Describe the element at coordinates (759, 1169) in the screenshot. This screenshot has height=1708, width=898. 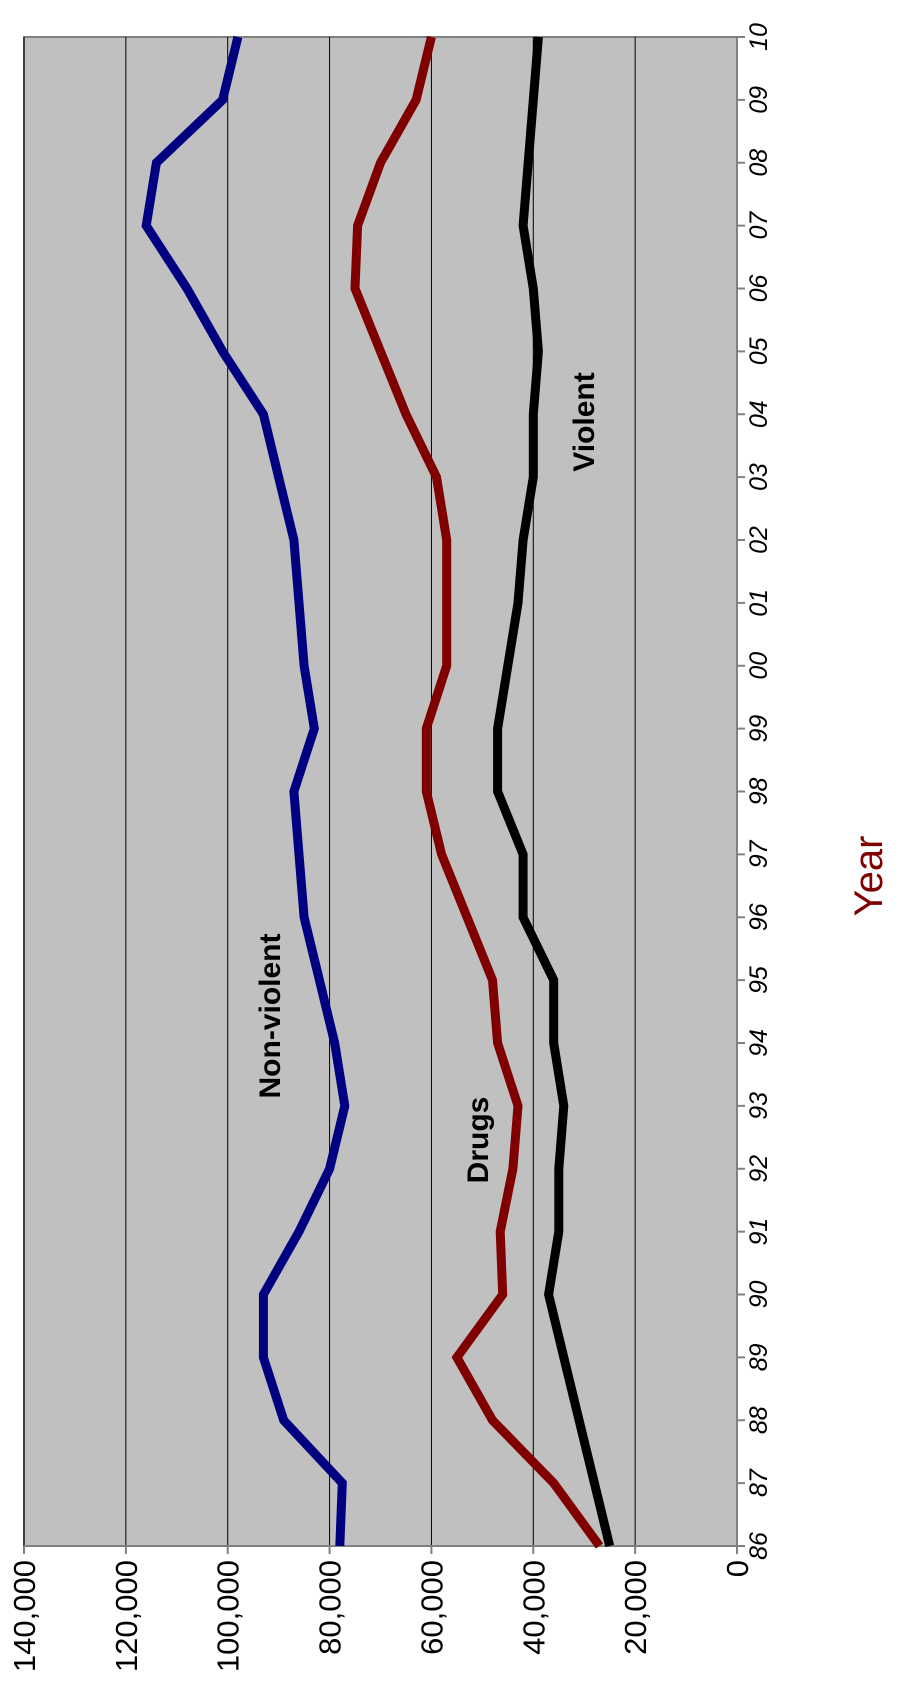
I see `year-tick-label: 92` at that location.